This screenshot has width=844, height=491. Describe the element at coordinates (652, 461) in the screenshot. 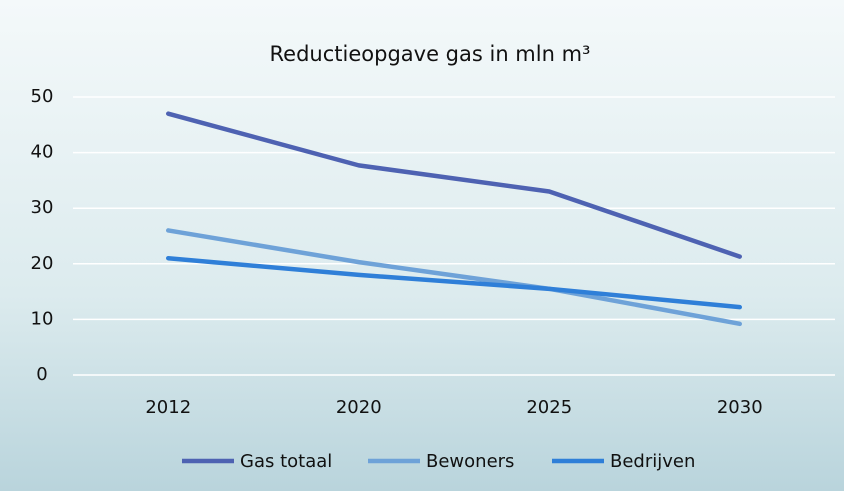

I see `legend-label: Bedrijven` at that location.